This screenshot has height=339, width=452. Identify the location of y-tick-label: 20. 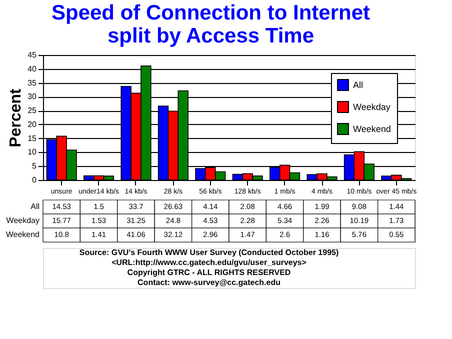
(33, 124).